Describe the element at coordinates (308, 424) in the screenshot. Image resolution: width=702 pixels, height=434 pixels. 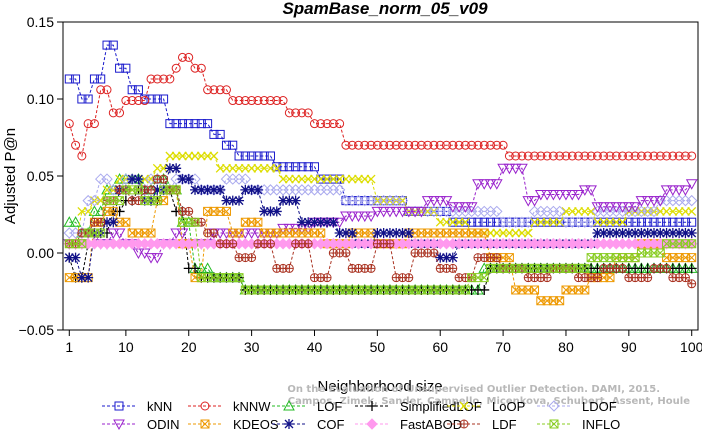
I see `legend-item-cof: COF` at that location.